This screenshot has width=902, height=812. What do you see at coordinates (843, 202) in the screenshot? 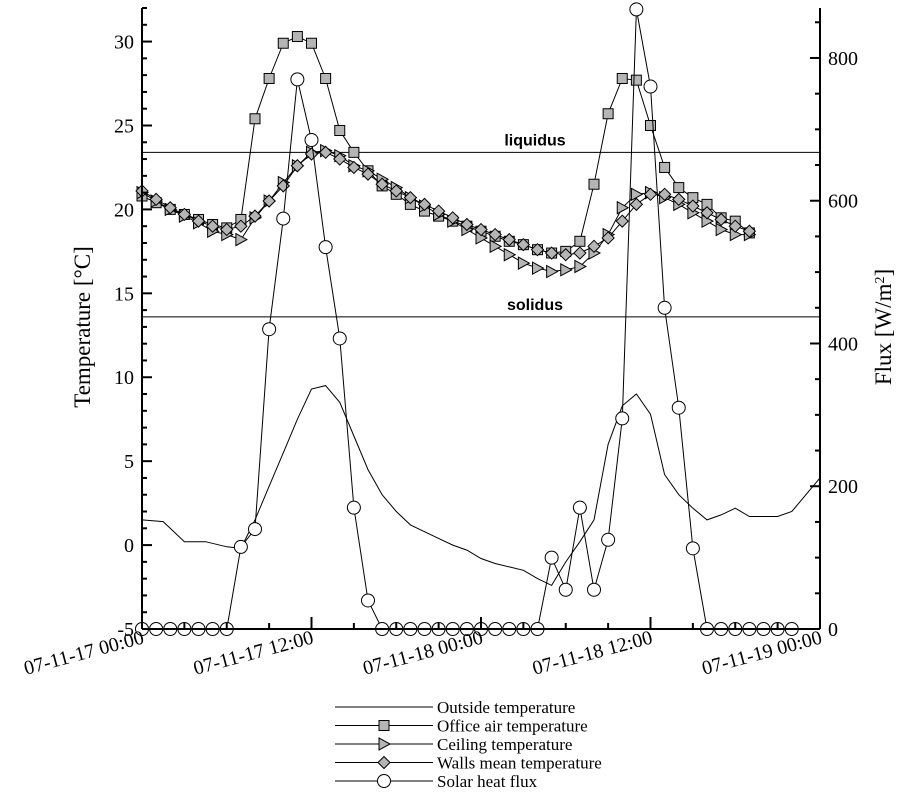
I see `y-right-tick-label: 600` at bounding box center [843, 202].